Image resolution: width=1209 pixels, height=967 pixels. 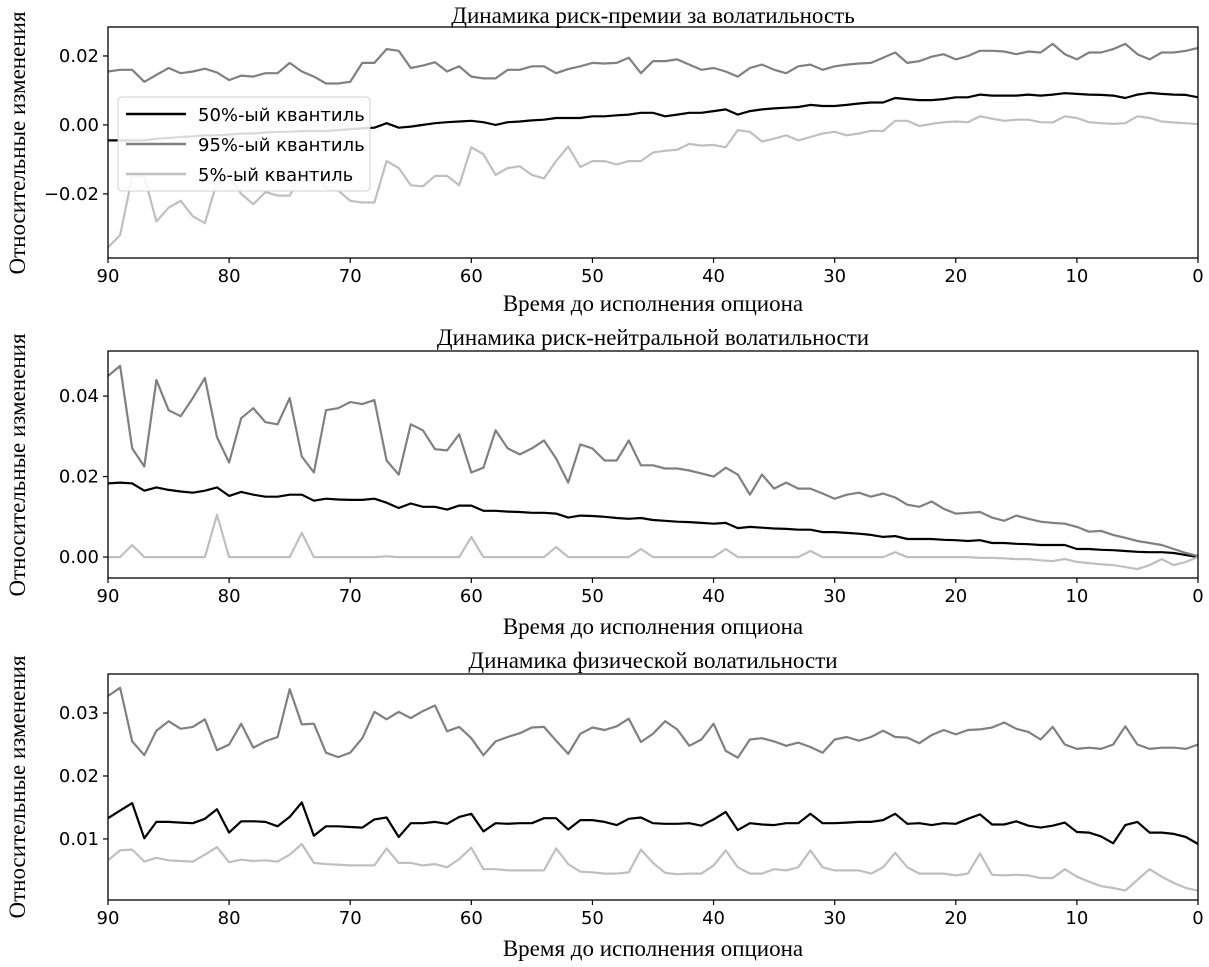 I want to click on y-tick-label: 0.04, so click(x=79, y=396).